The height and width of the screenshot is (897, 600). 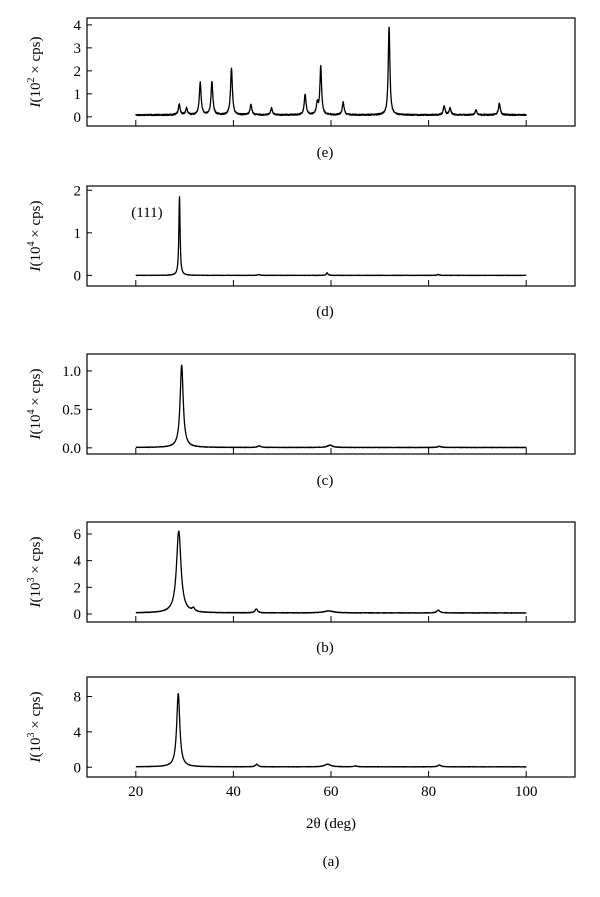 I want to click on plot-area: 0 1 2, so click(x=300, y=234).